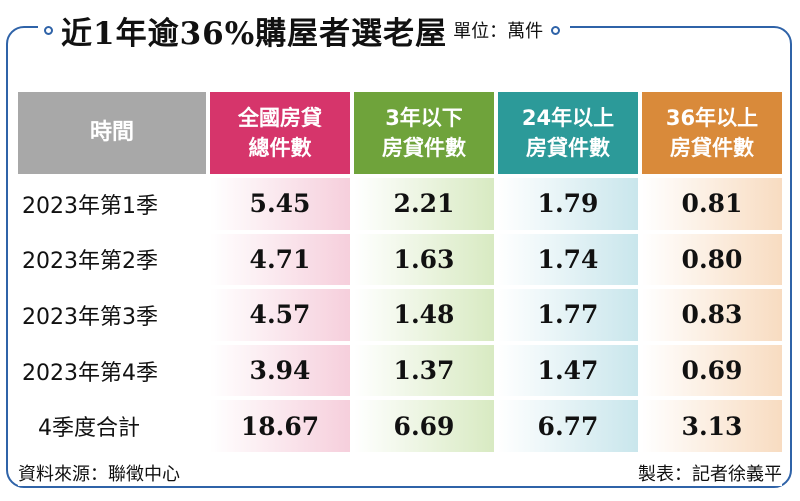 This screenshot has width=800, height=501. I want to click on header-total: 全國房貸 總件數, so click(280, 133).